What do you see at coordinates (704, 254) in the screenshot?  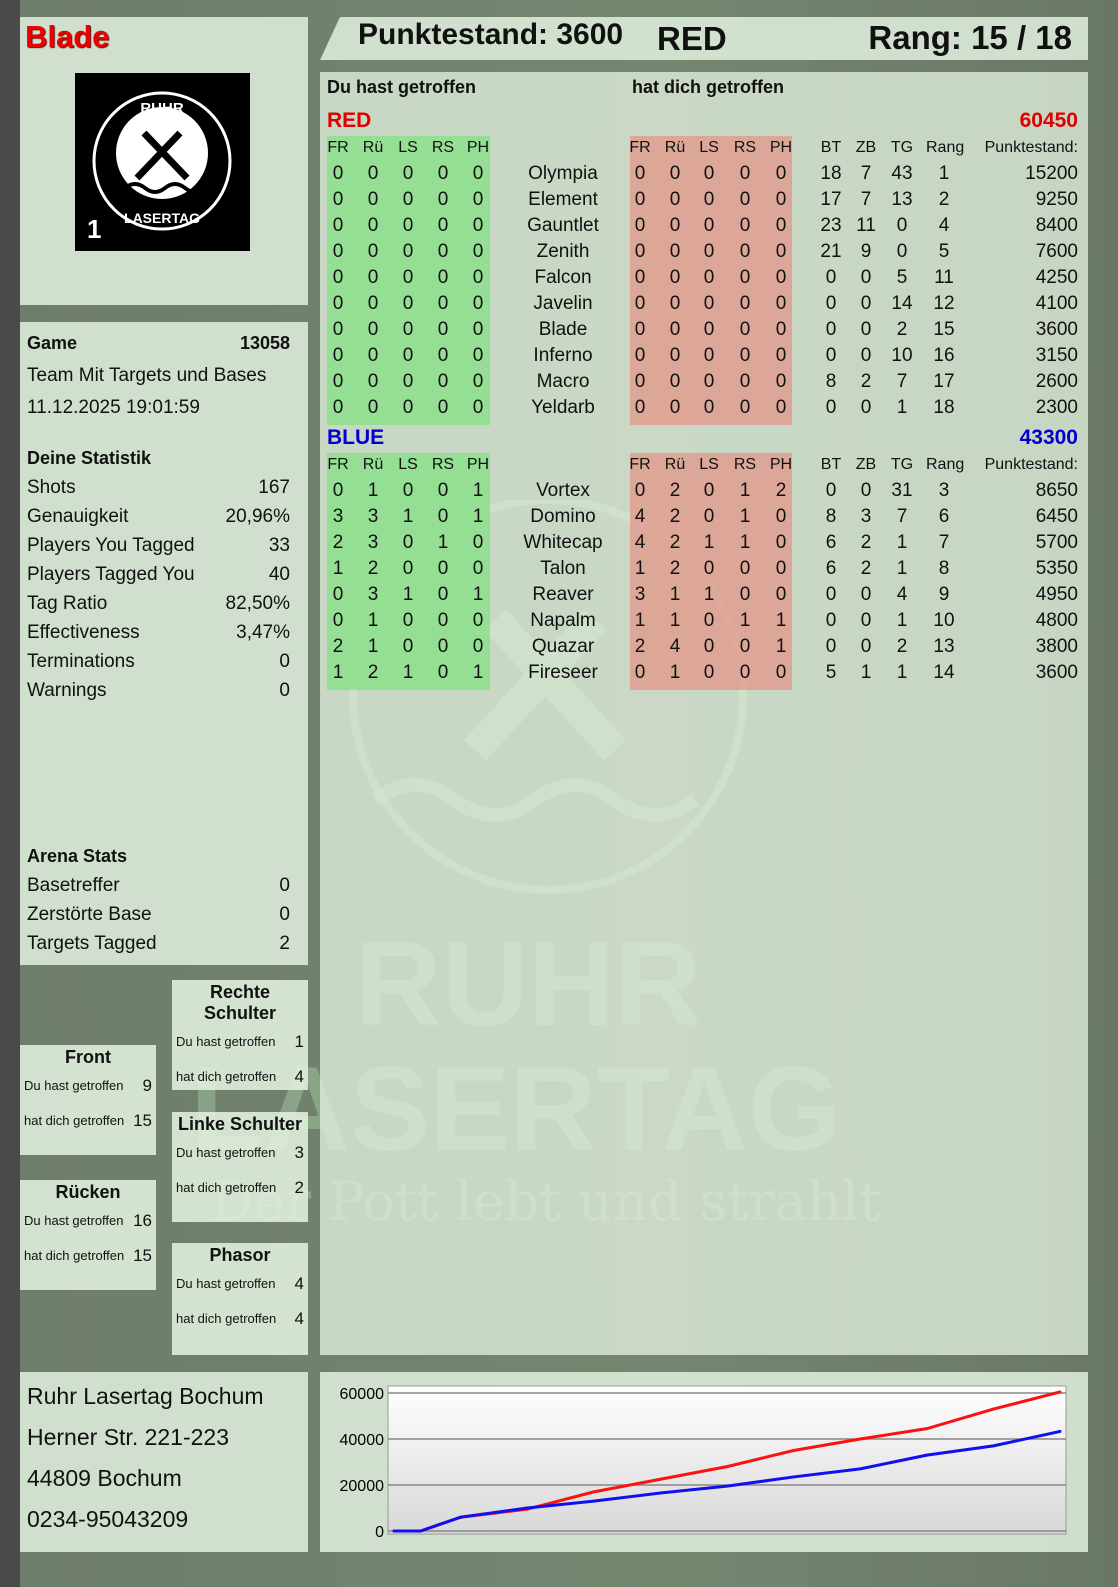 I see `player-row: 0 0 0 0 0 Zenith 0 0 0 0 0 21 9 0 5 7600` at bounding box center [704, 254].